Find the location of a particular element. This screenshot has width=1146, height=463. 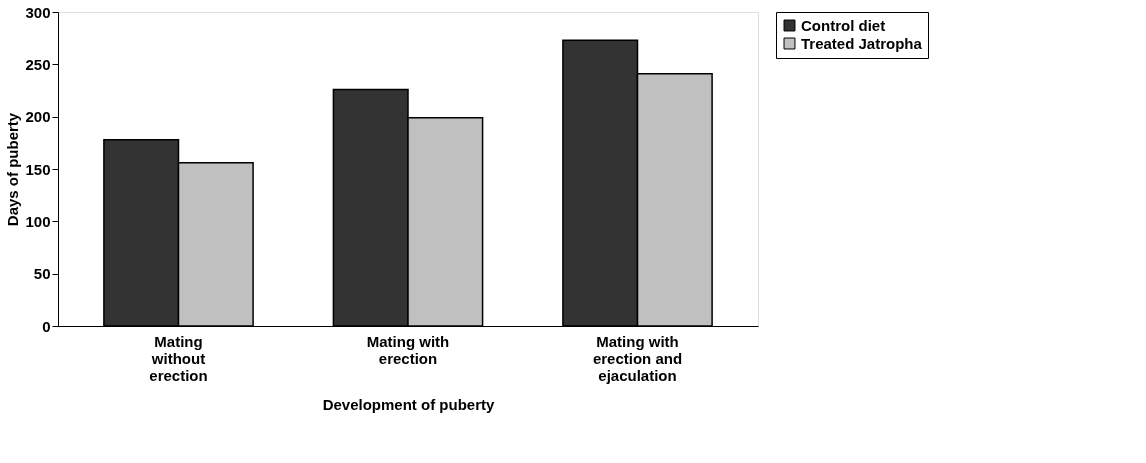

y-axis-title: Days of puberty is located at coordinates (13, 169).